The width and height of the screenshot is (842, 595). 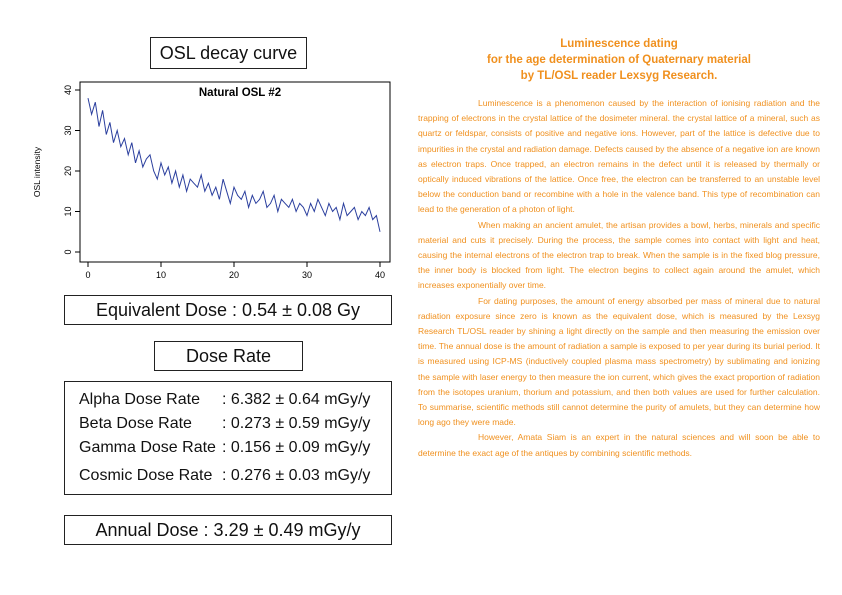 What do you see at coordinates (228, 53) in the screenshot?
I see `osl-decay-curve-title: OSL decay curve` at bounding box center [228, 53].